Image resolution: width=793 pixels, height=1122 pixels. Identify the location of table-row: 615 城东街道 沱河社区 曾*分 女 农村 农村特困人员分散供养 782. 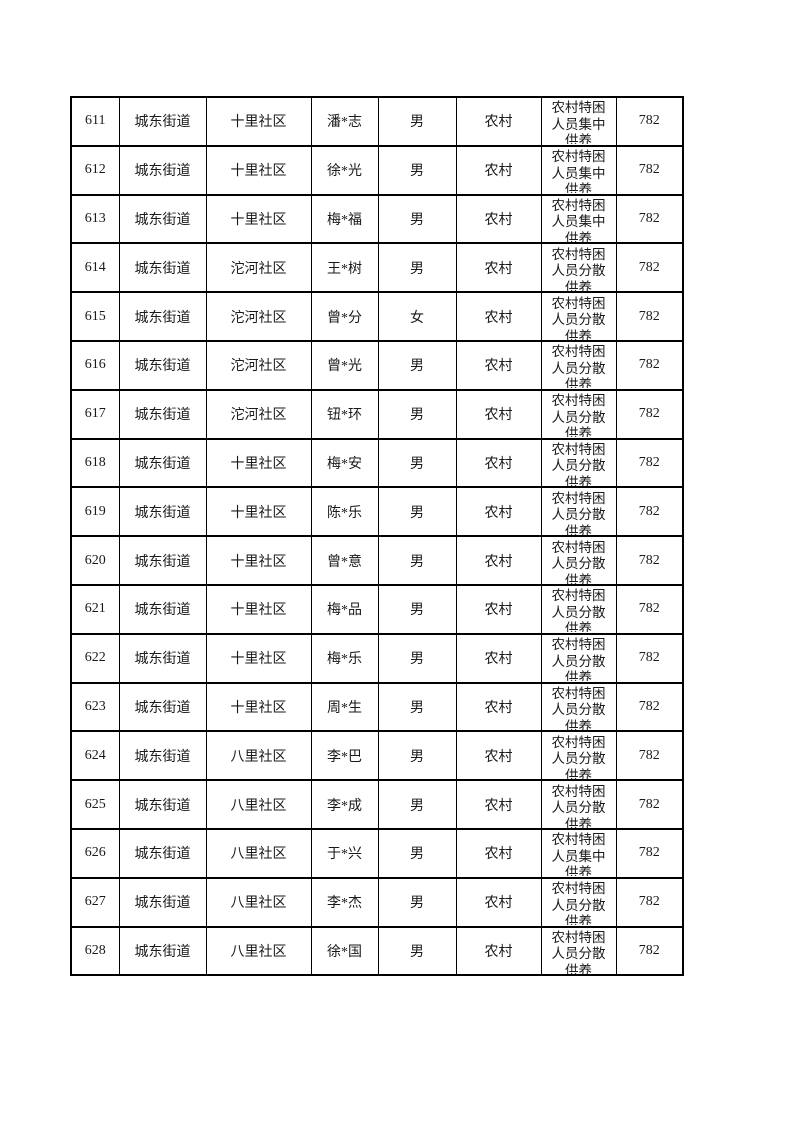
(377, 316).